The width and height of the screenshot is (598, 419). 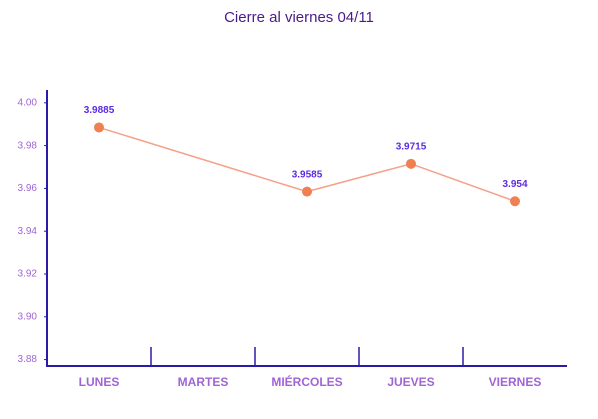 I want to click on x-tick-label: MARTES, so click(x=203, y=382).